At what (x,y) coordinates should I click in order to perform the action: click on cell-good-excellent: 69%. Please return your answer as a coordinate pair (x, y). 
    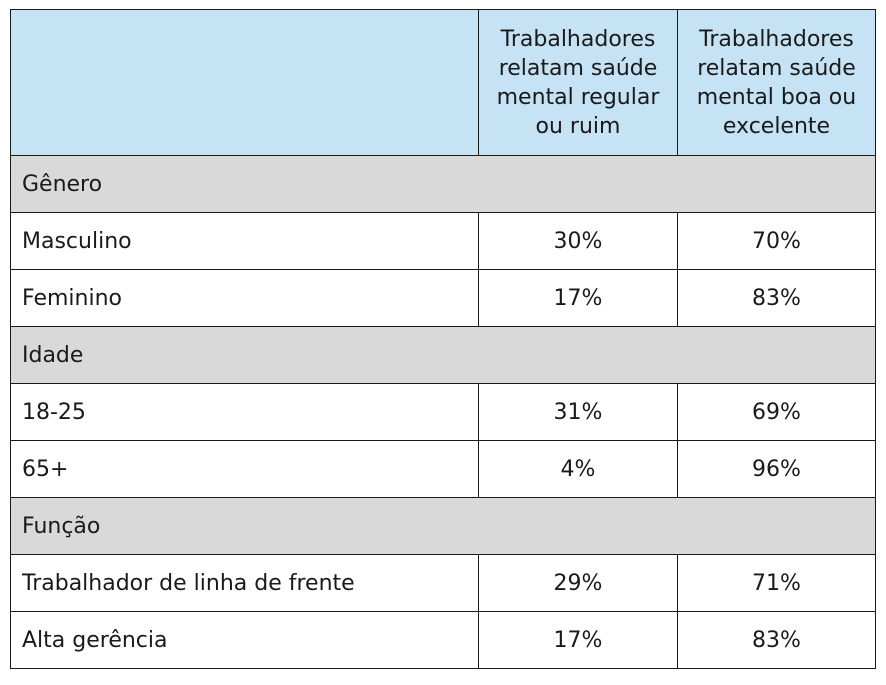
    Looking at the image, I should click on (776, 412).